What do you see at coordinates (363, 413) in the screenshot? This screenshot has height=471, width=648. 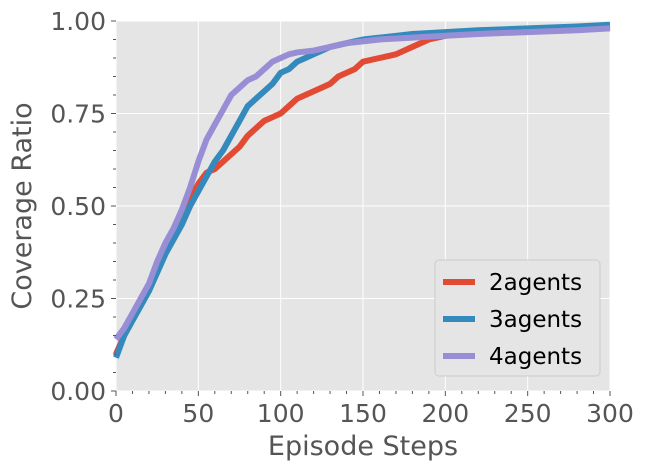 I see `x-tick-label: 150` at bounding box center [363, 413].